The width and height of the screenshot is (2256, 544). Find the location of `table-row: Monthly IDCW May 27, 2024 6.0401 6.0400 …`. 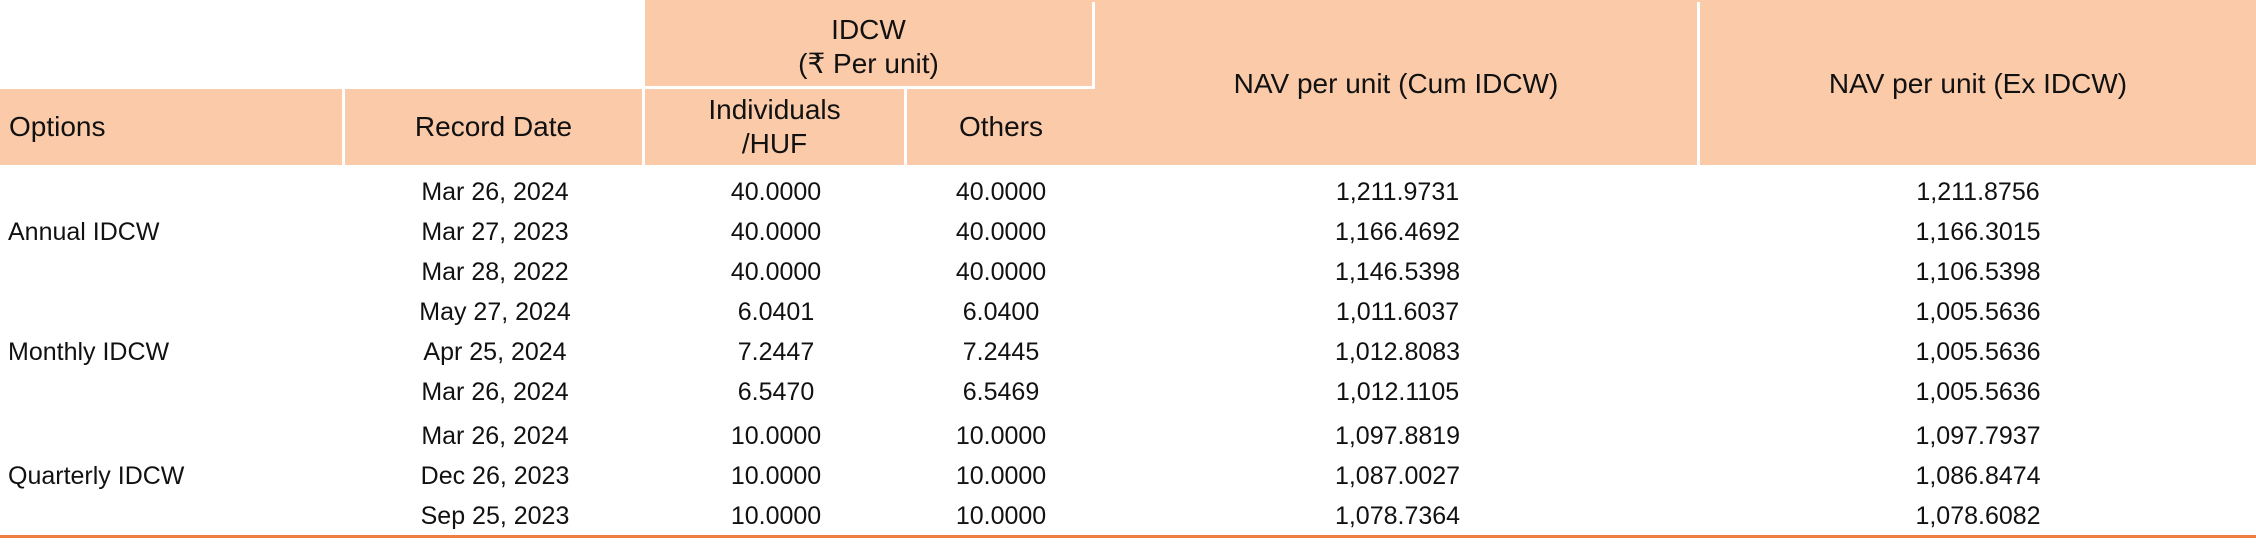

table-row: Monthly IDCW May 27, 2024 6.0401 6.0400 … is located at coordinates (1128, 329).